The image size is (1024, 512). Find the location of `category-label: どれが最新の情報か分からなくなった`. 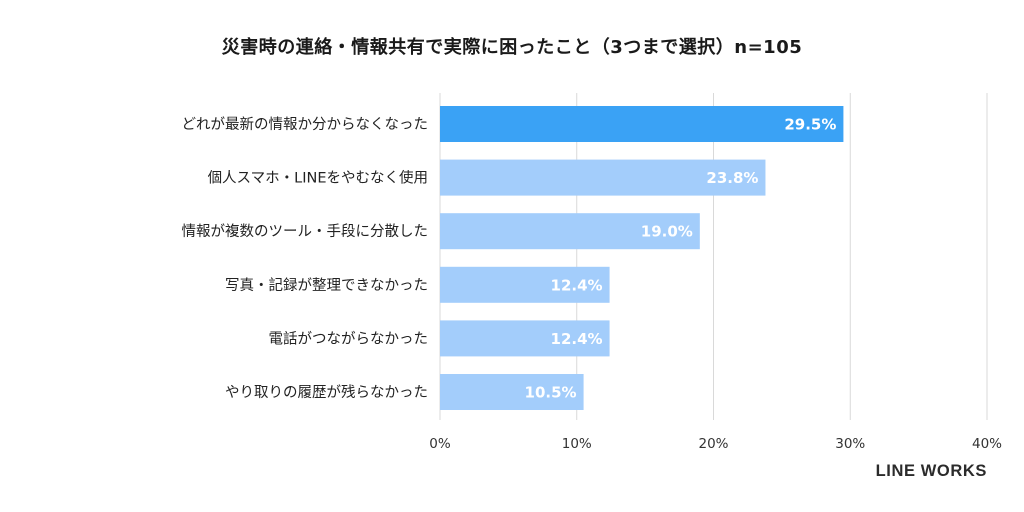

category-label: どれが最新の情報か分からなくなった is located at coordinates (305, 124).